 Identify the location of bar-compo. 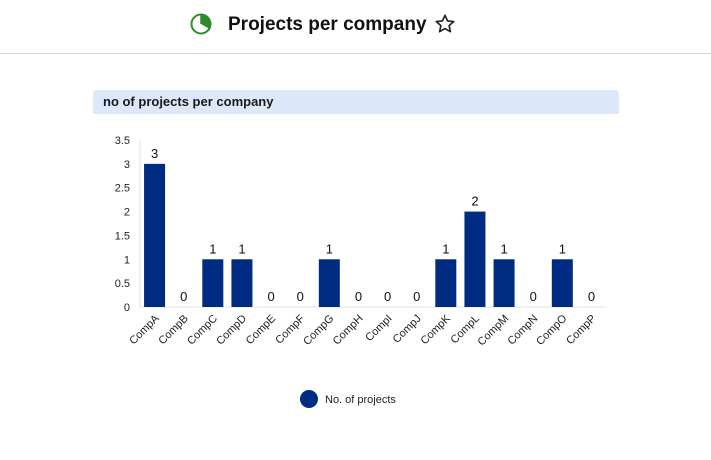
(562, 283).